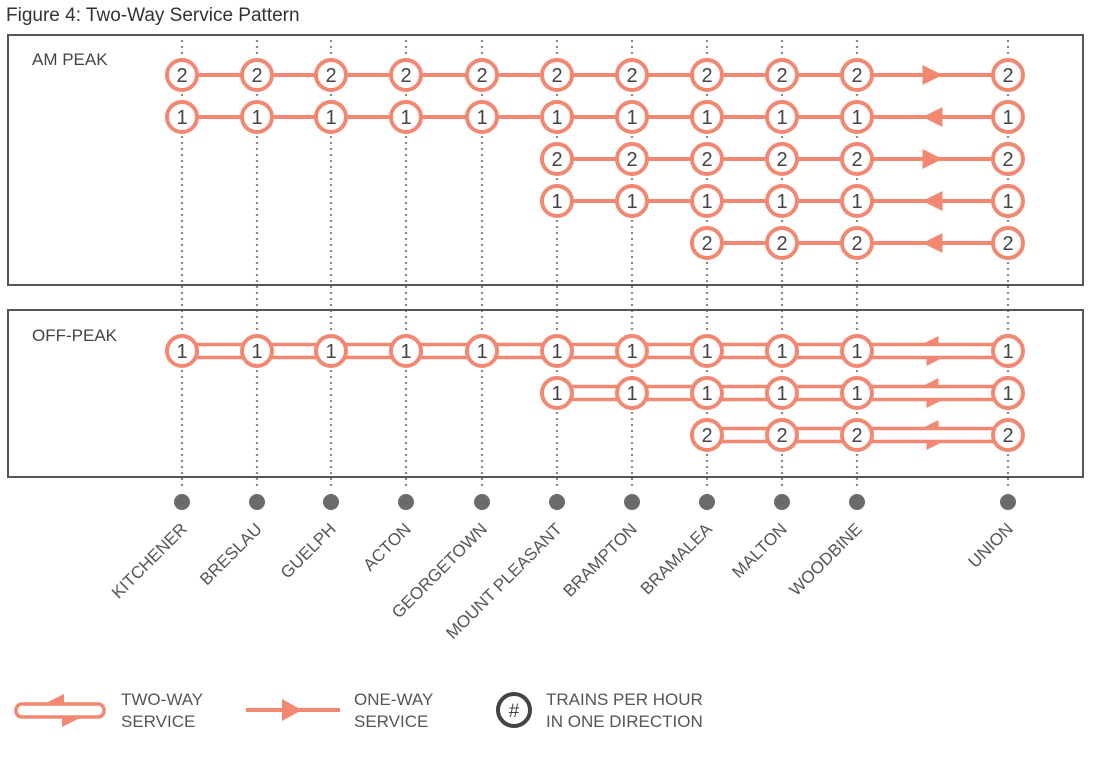 The image size is (1097, 763). I want to click on am-peak-label: AM PEAK, so click(70, 59).